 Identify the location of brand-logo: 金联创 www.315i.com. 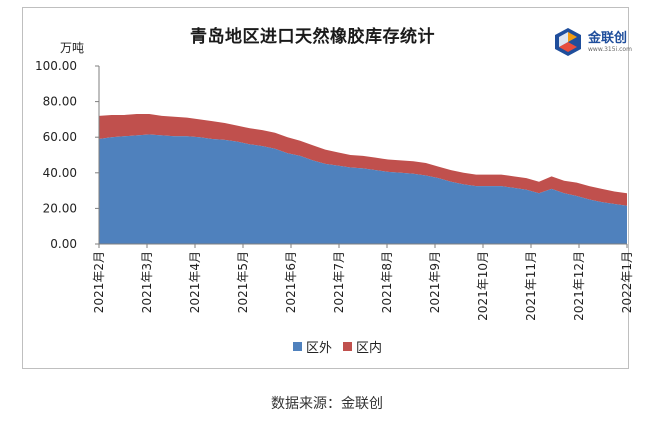
(592, 42).